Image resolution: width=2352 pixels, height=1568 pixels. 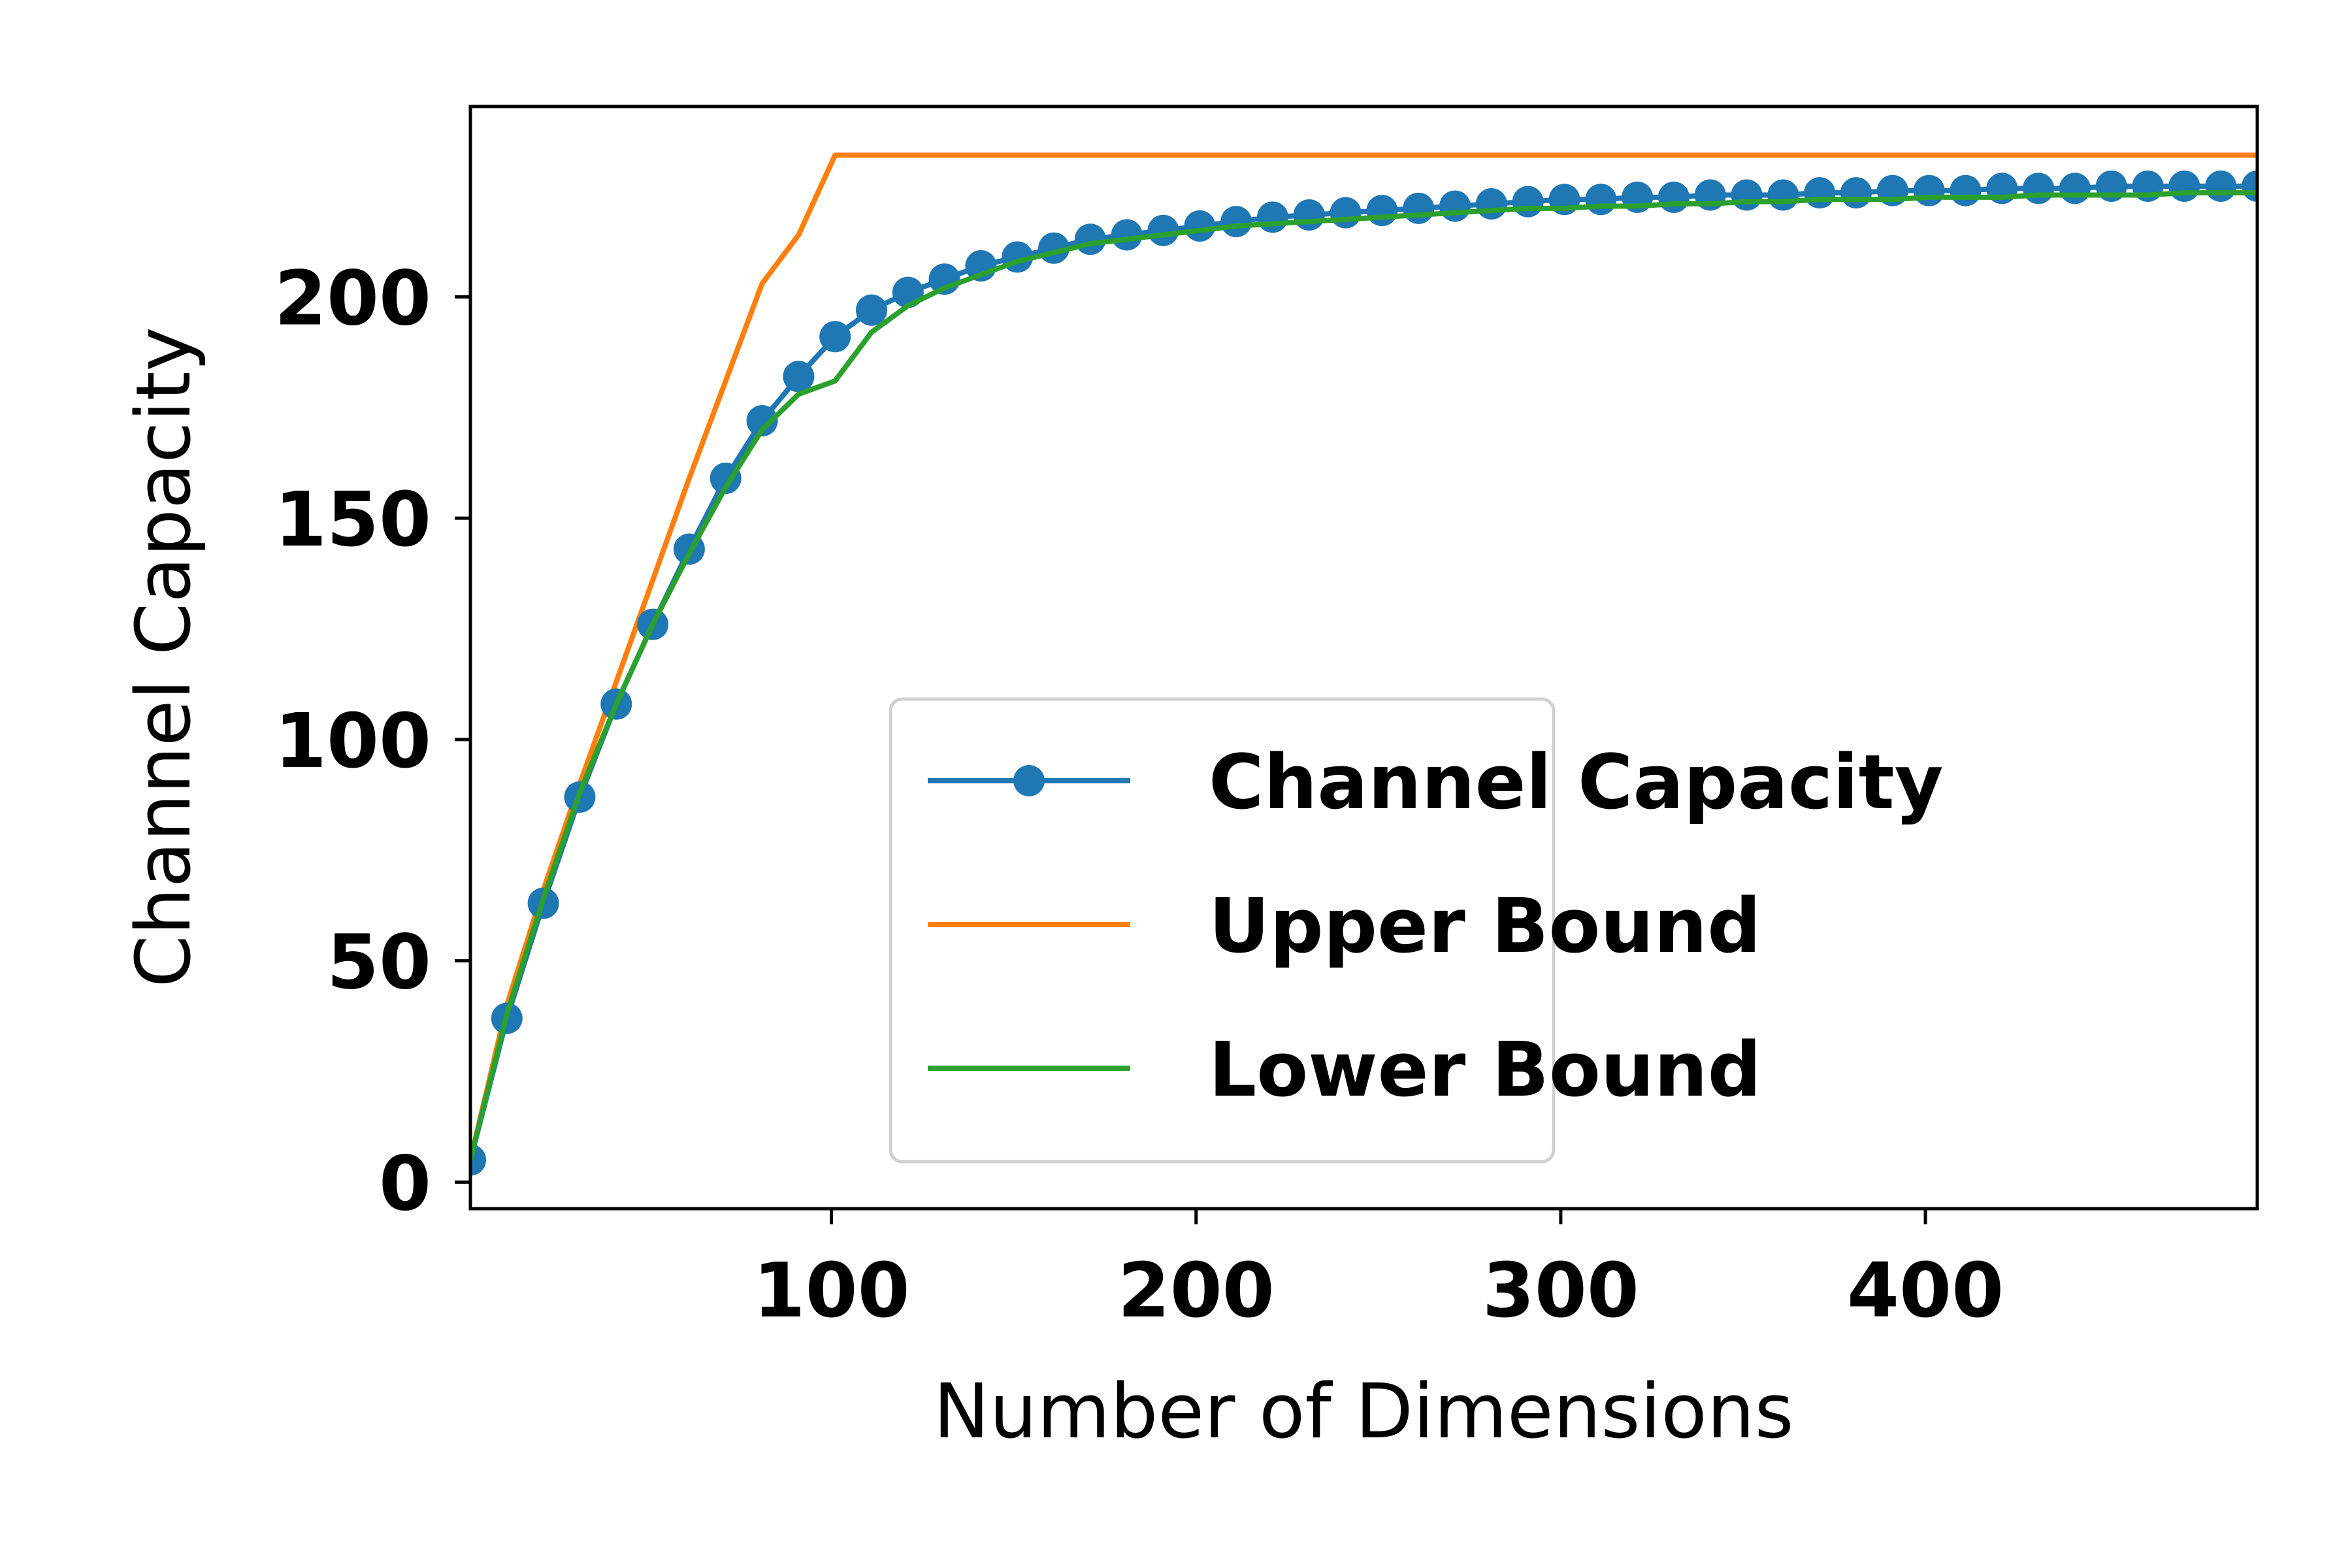 What do you see at coordinates (1363, 1412) in the screenshot?
I see `x-axis-label: Number of Dimensions` at bounding box center [1363, 1412].